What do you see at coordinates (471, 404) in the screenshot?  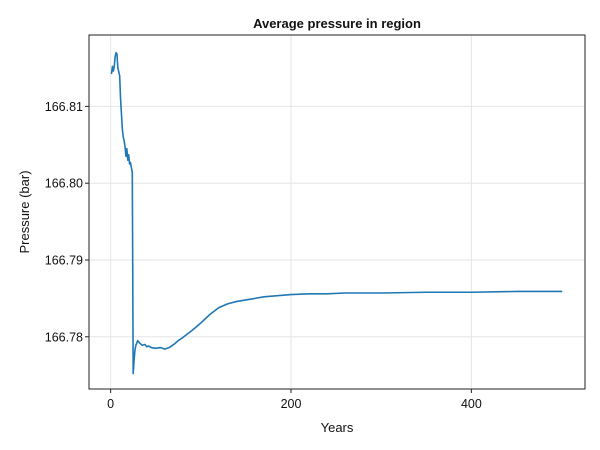 I see `x-tick-label: 400` at bounding box center [471, 404].